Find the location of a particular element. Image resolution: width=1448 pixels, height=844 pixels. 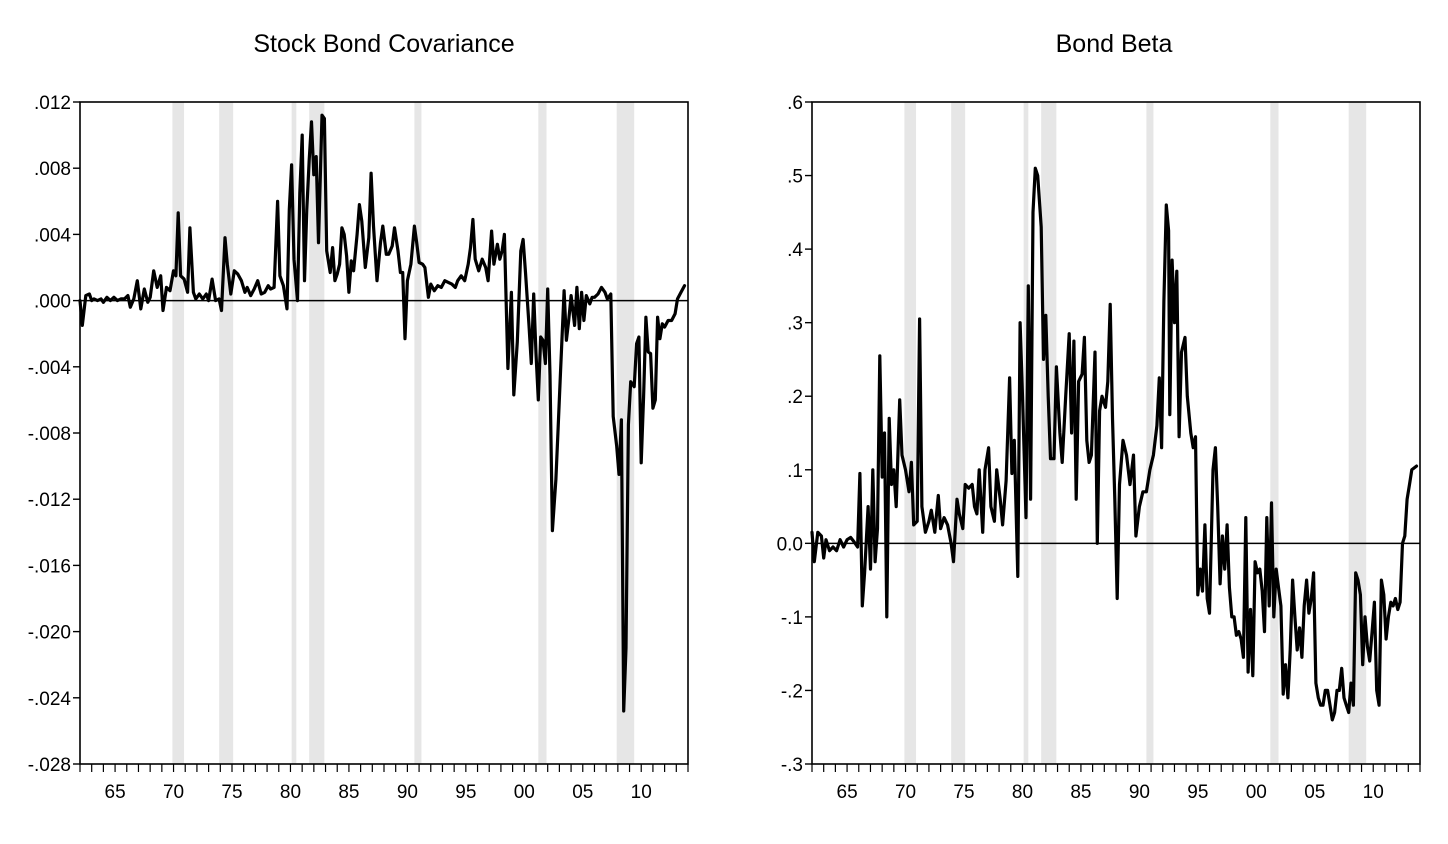

y-tick-label: -.004 is located at coordinates (50, 368).